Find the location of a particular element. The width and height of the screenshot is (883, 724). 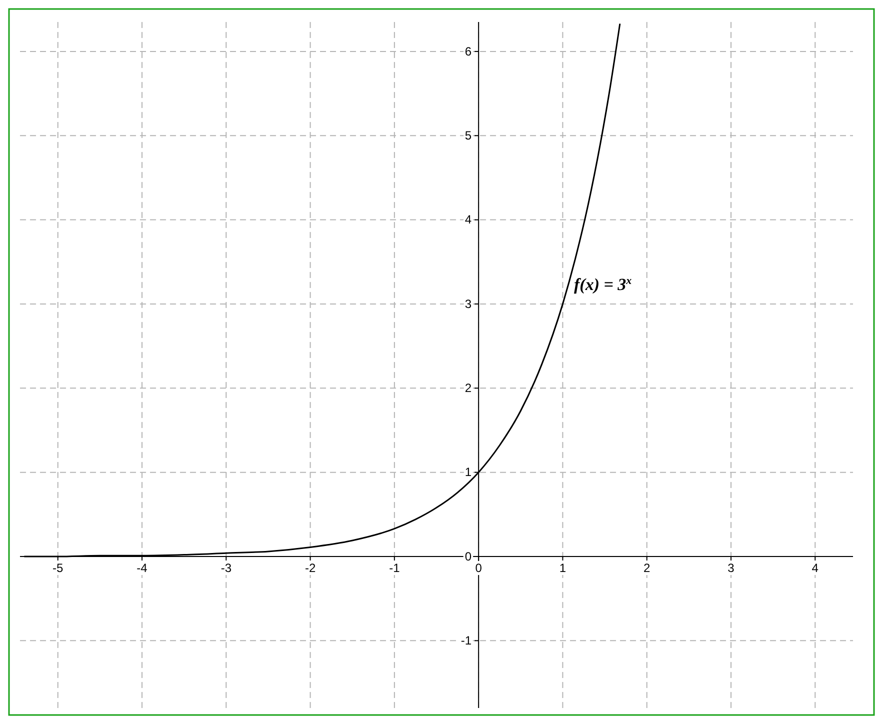

y-tick-label: 5 is located at coordinates (468, 135).